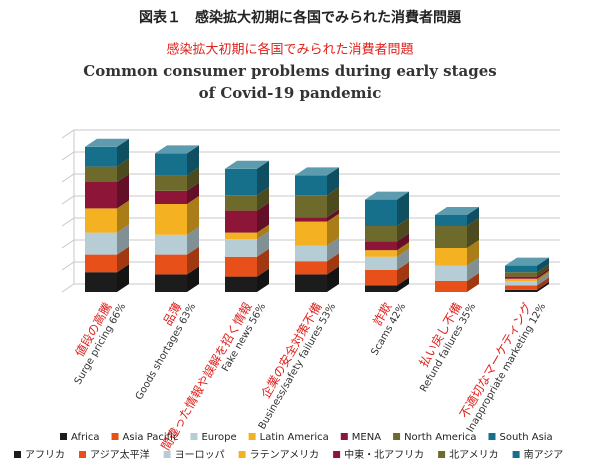  Describe the element at coordinates (300, 17) in the screenshot. I see `chart-title: 図表１ 感染拡大初期に各国でみられた消費者問題` at that location.